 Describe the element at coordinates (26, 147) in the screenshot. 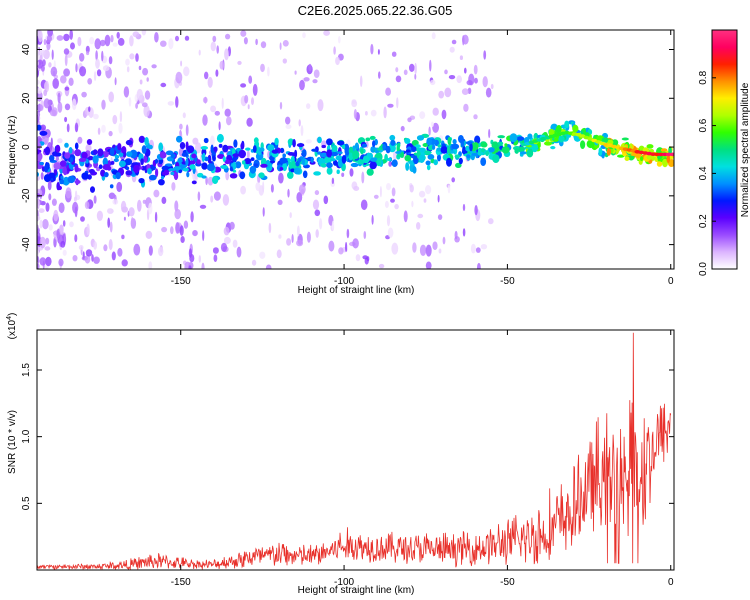

I see `spectrogram-y-tick-label: 0` at that location.